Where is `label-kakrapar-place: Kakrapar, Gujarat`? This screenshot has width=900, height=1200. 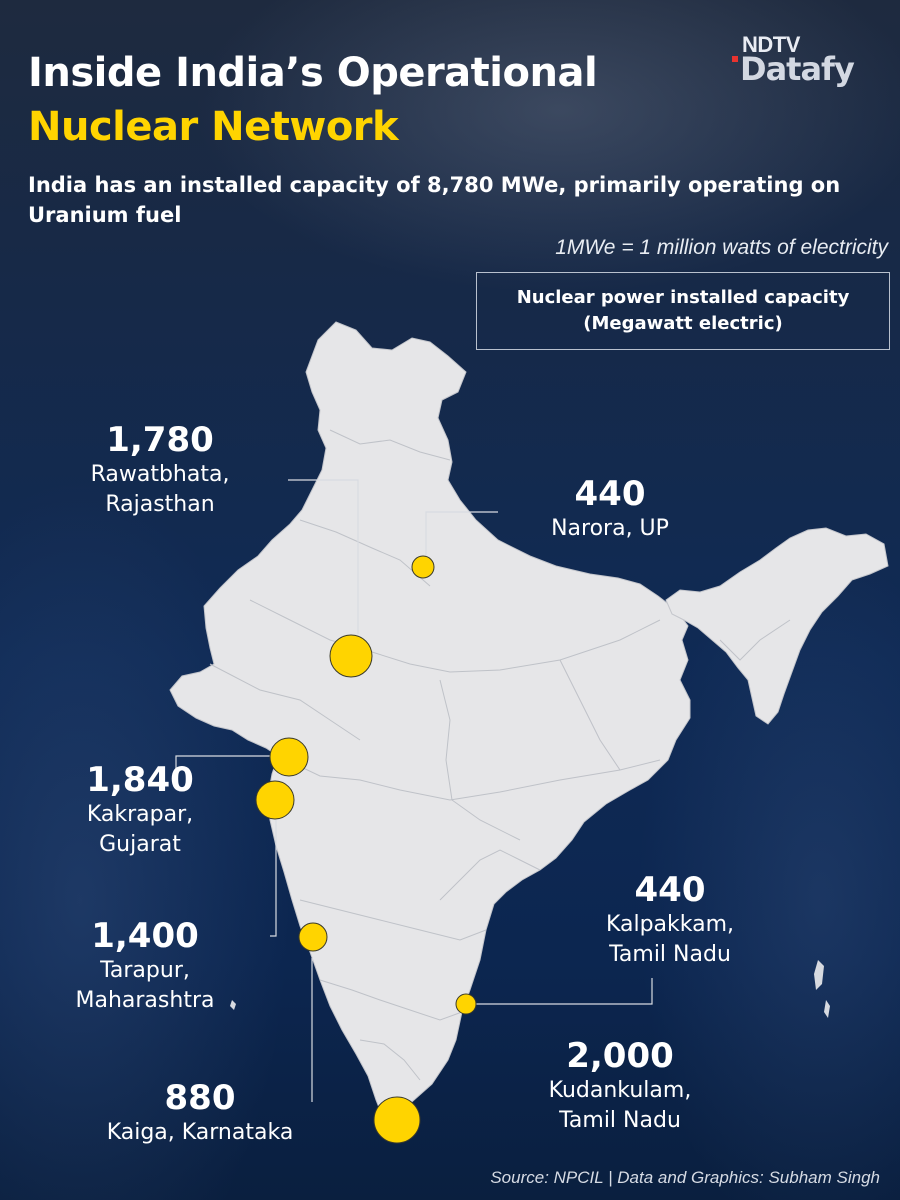 label-kakrapar-place: Kakrapar, Gujarat is located at coordinates (140, 829).